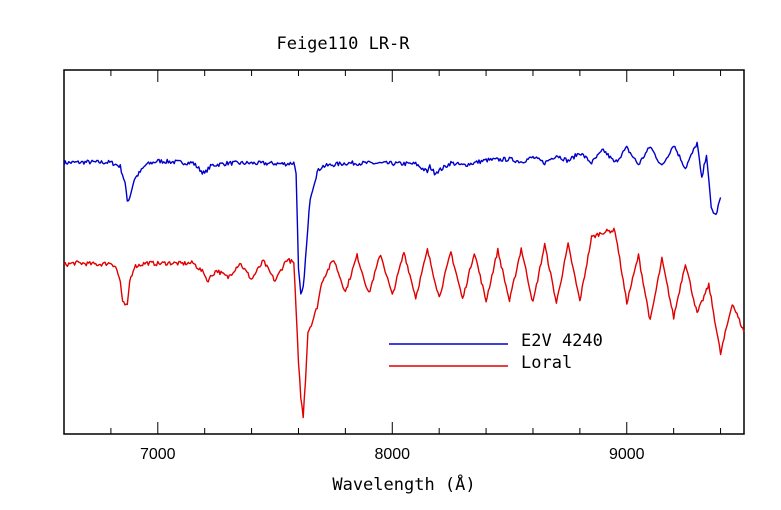 This screenshot has height=510, width=781. Describe the element at coordinates (546, 363) in the screenshot. I see `legend-label: Loral` at that location.